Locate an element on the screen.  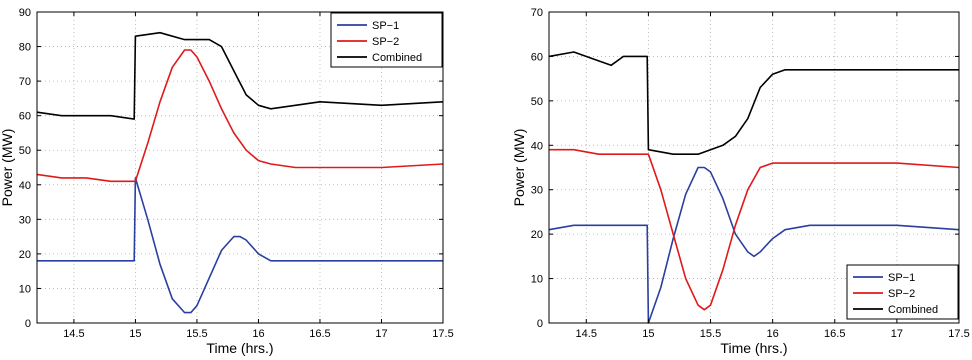
y-tick-label: 90 is located at coordinates (25, 13).